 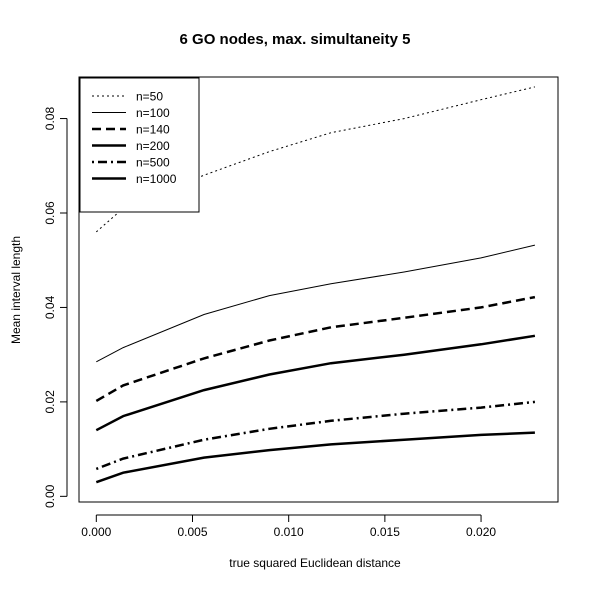 What do you see at coordinates (315, 563) in the screenshot?
I see `x-axis-label: true squared Euclidean distance` at bounding box center [315, 563].